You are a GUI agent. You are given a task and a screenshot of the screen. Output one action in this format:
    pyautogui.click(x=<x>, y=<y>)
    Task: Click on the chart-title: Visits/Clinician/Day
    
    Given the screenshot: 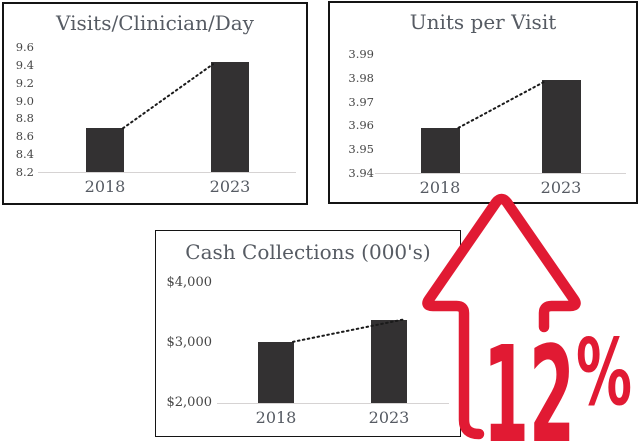 What is the action you would take?
    pyautogui.click(x=155, y=23)
    